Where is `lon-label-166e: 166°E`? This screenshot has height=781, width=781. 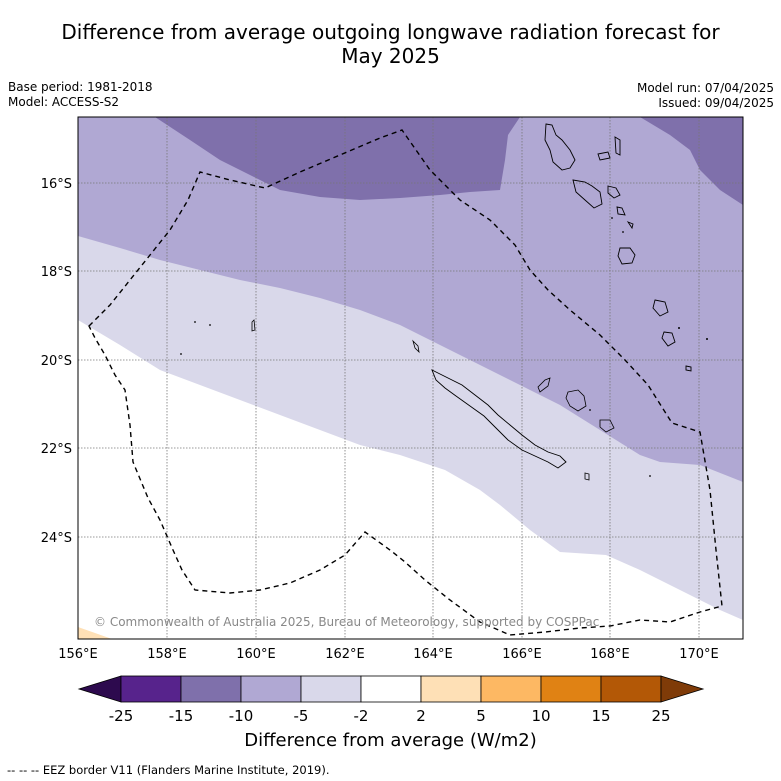
lon-label-166e: 166°E is located at coordinates (522, 654).